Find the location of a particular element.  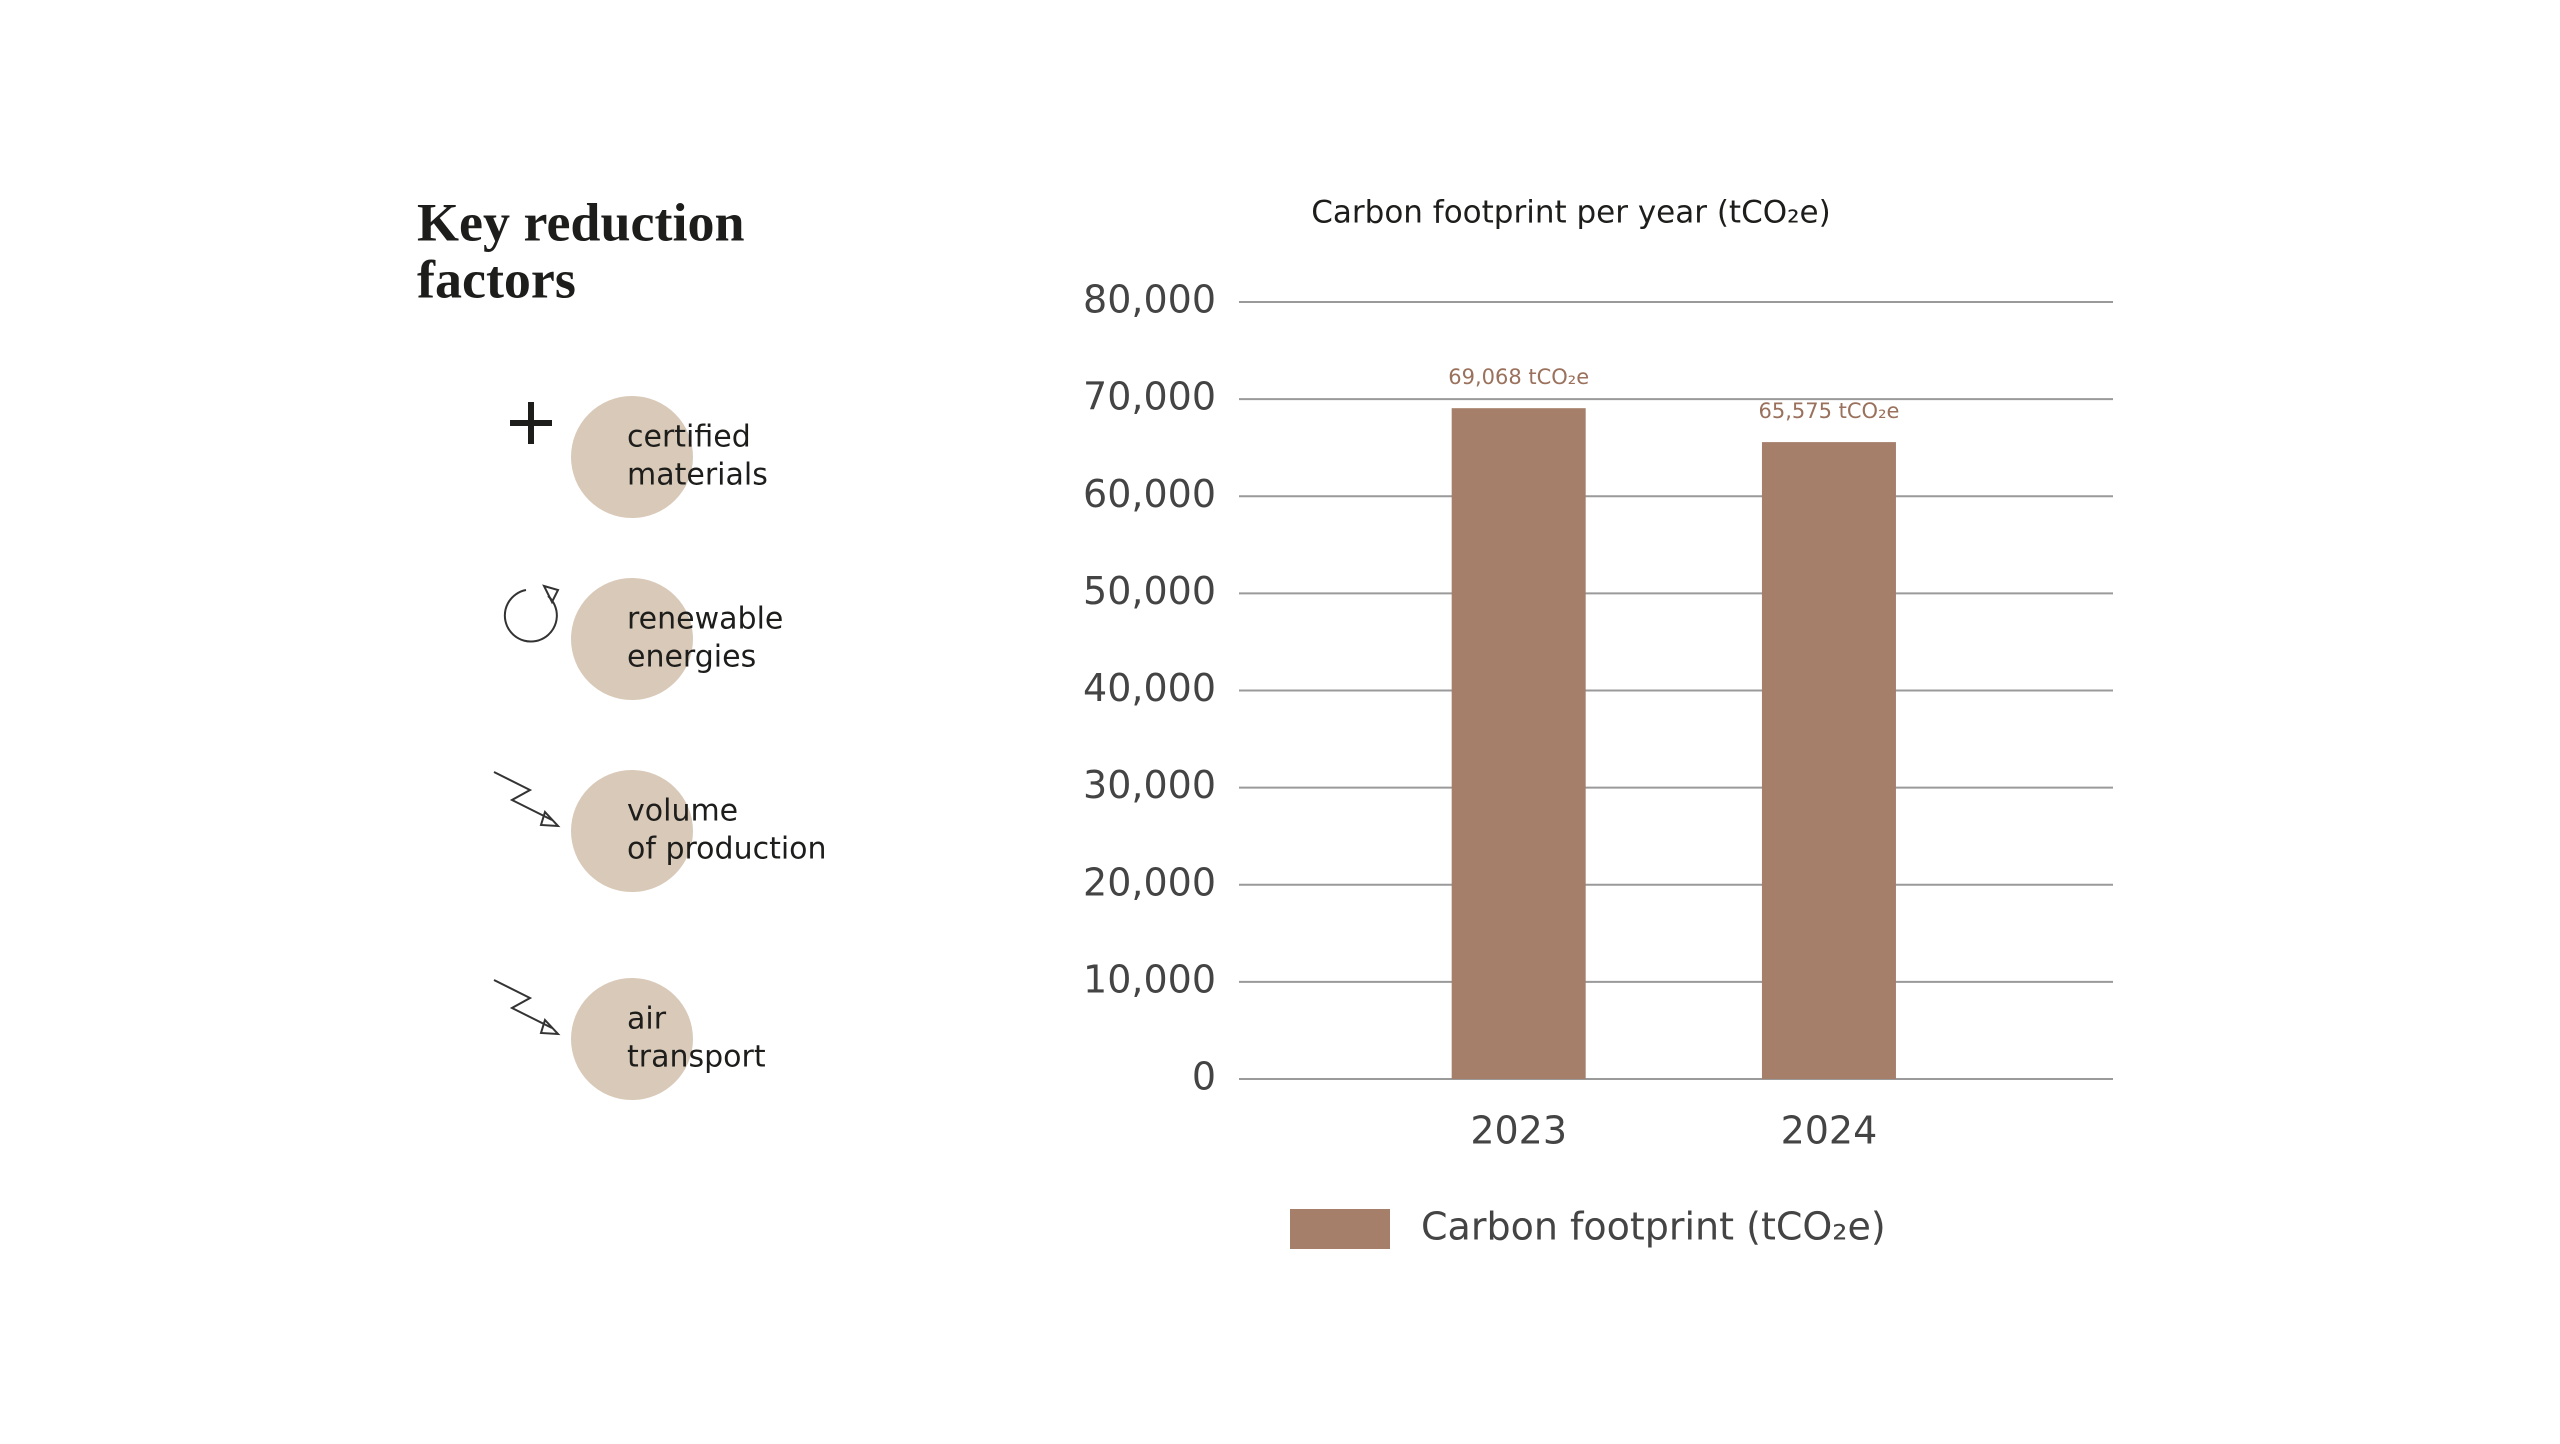

chart-title: Carbon footprint per year (tCO₂e) is located at coordinates (1570, 213).